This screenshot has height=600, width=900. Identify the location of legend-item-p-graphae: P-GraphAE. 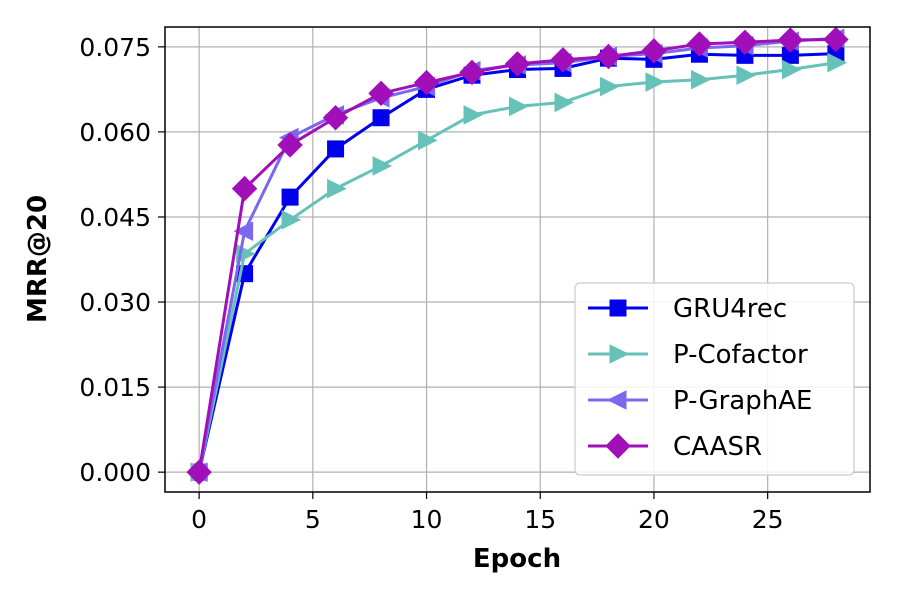
(700, 401).